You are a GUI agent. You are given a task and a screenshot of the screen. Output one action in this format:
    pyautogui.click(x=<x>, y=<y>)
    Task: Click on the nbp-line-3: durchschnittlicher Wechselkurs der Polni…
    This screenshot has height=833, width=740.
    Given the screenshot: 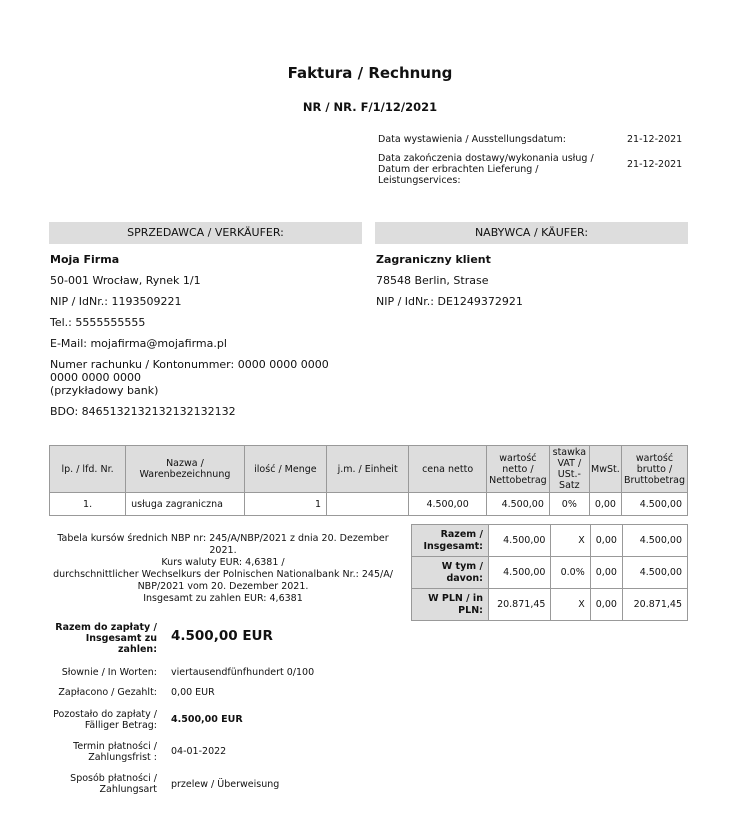 What is the action you would take?
    pyautogui.click(x=223, y=580)
    